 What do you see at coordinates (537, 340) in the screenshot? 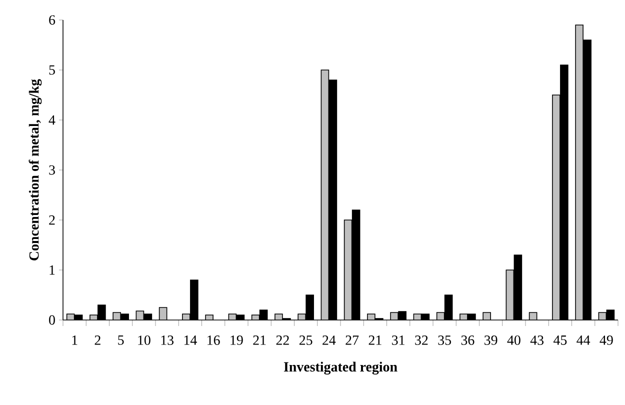
I see `x-tick-label: 43` at bounding box center [537, 340].